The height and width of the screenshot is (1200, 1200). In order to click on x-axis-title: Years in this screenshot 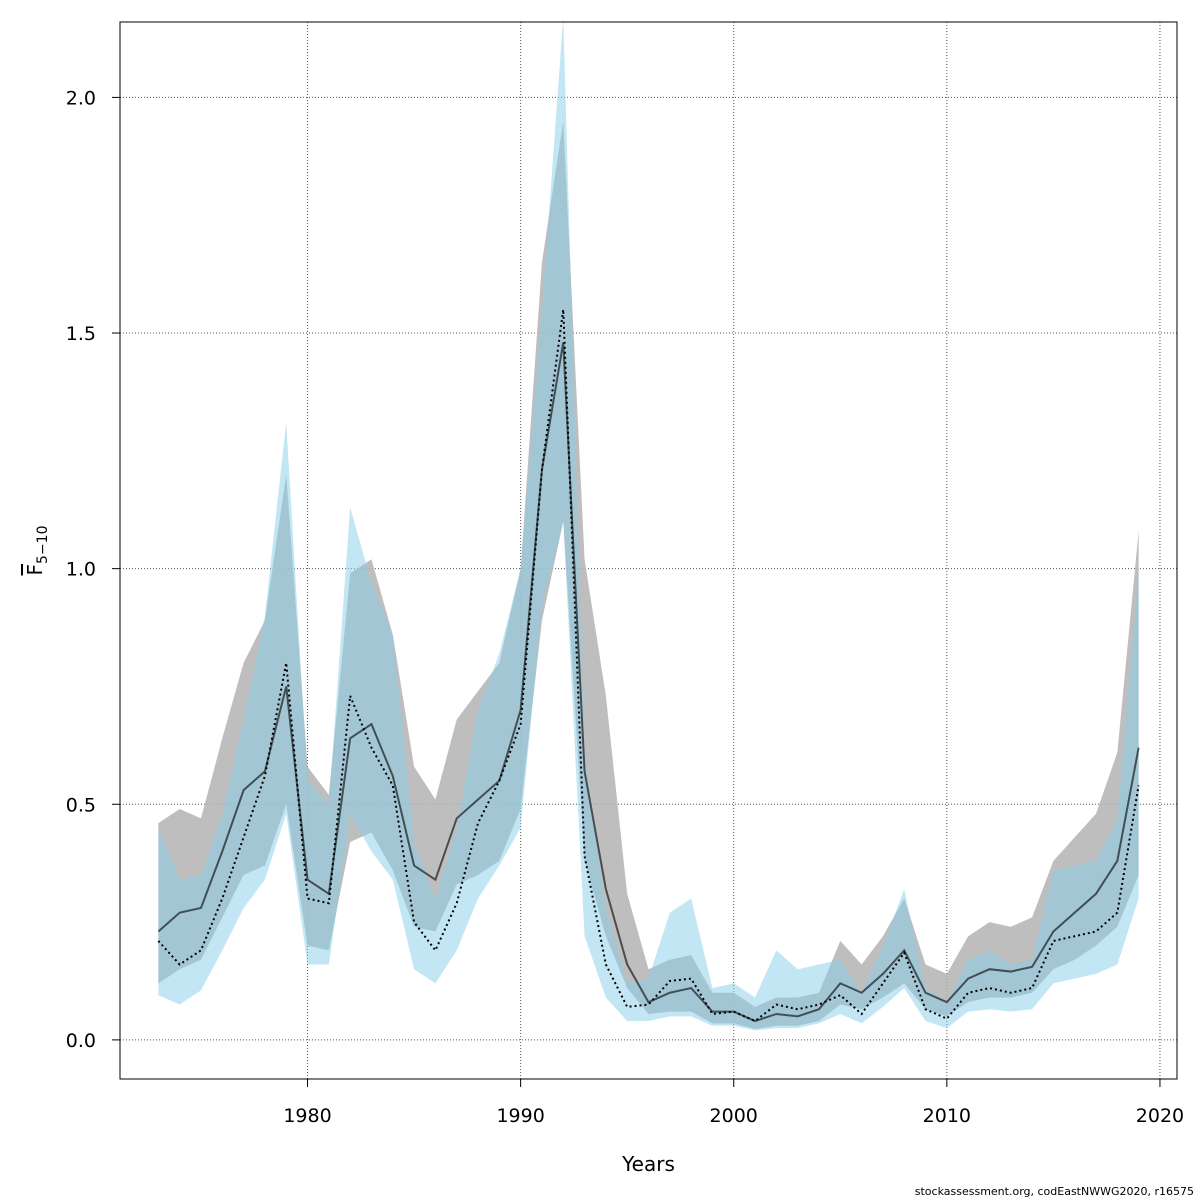, I will do `click(648, 1164)`.